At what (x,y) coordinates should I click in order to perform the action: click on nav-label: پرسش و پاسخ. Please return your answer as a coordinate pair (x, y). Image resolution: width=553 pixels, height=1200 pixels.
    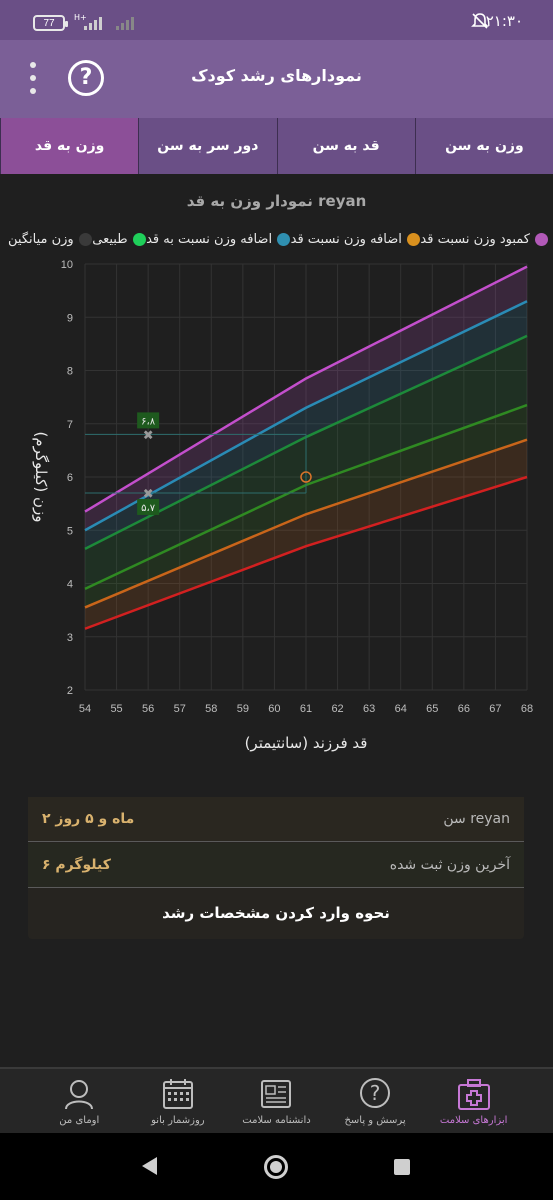
    Looking at the image, I should click on (375, 1120).